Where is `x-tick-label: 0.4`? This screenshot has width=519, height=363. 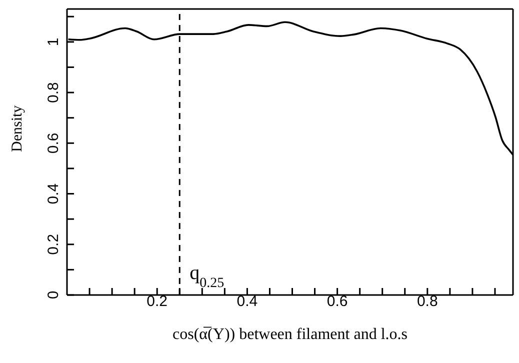
x-tick-label: 0.4 is located at coordinates (247, 301).